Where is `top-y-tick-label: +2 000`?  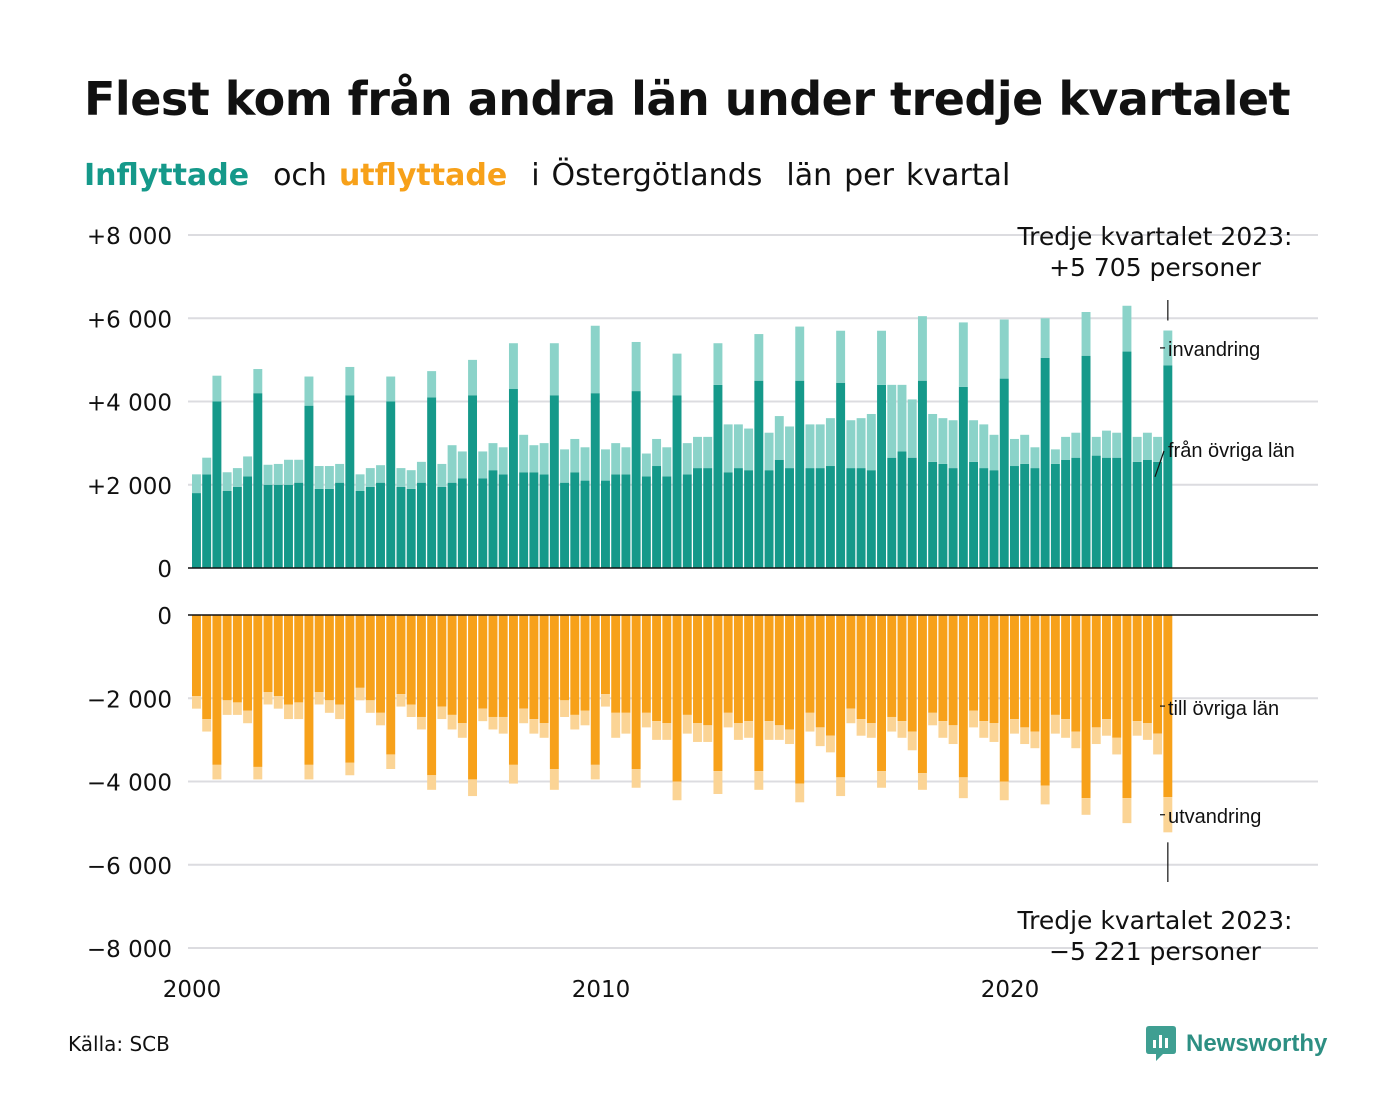
top-y-tick-label: +2 000 is located at coordinates (129, 487).